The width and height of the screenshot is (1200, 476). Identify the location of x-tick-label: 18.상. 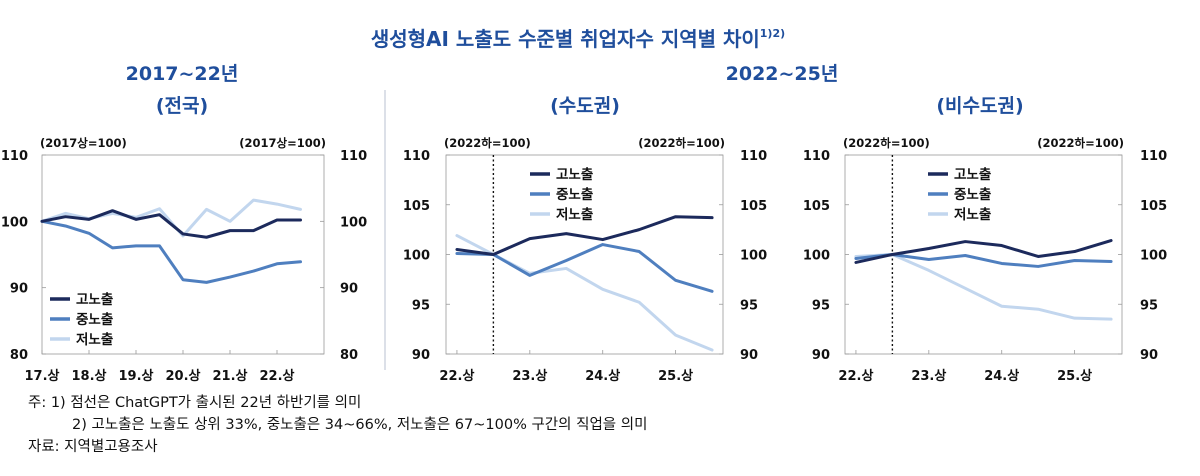
(89, 376).